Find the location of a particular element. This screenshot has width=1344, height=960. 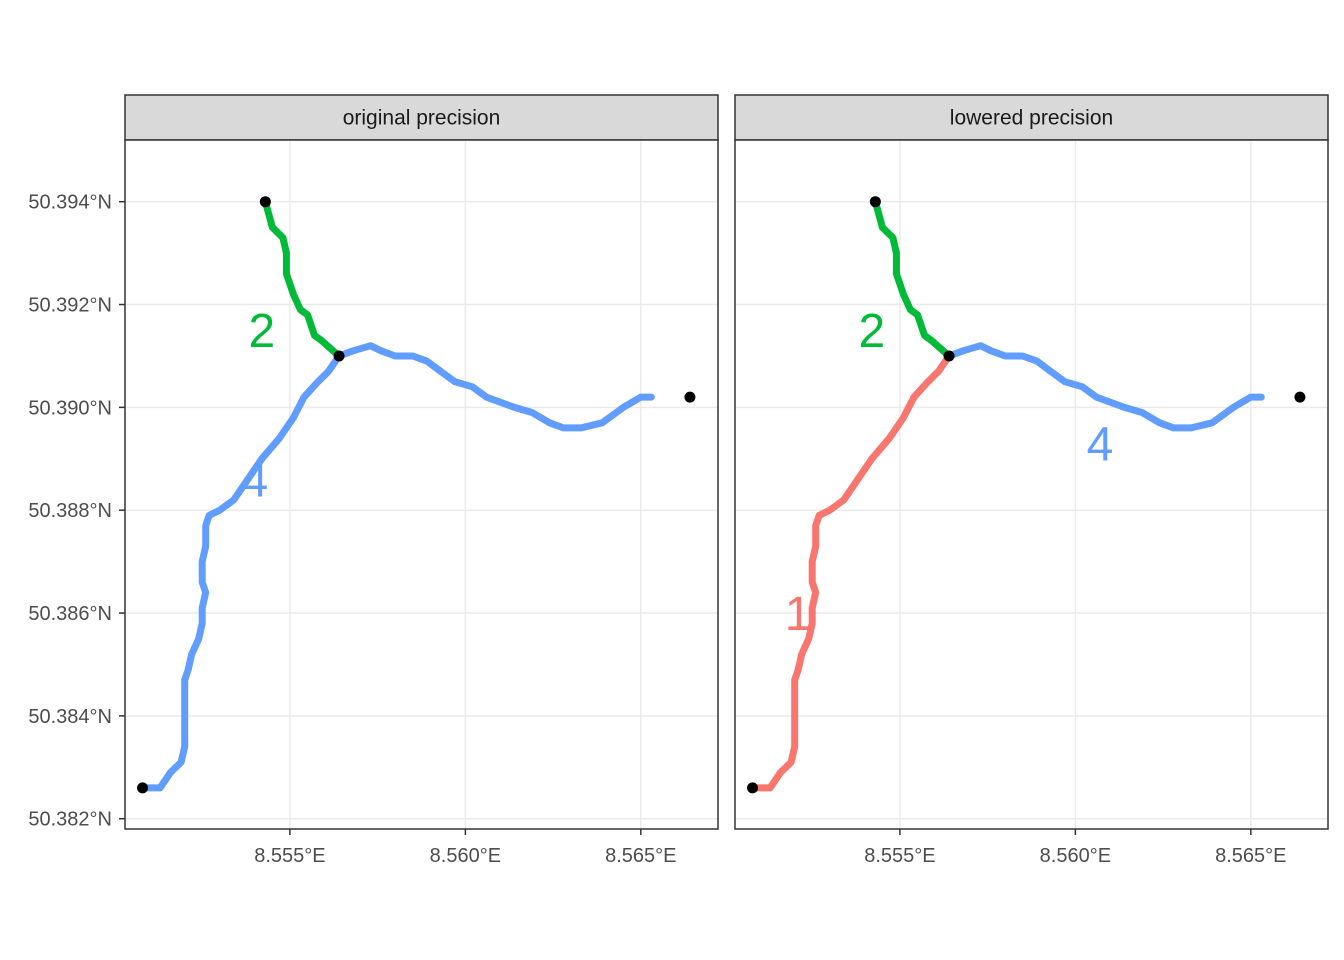

y-tick-label: 50.382°N is located at coordinates (70, 820).